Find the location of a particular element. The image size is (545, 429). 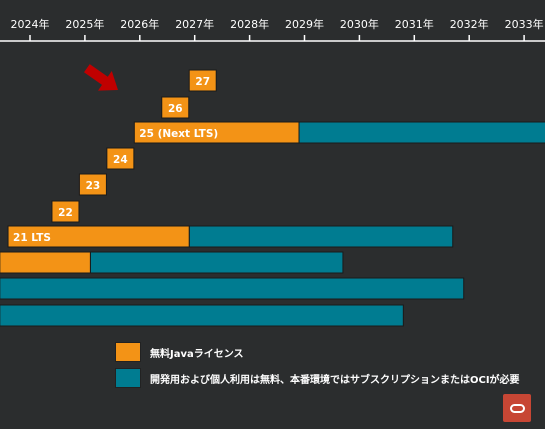

legend-free-license: 無料Javaライセンス is located at coordinates (179, 352).